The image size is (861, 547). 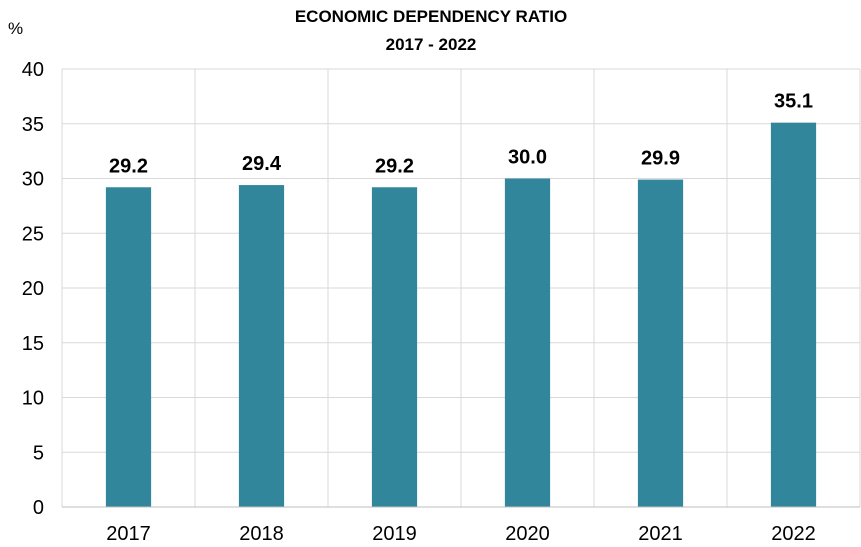 I want to click on data-label-2017: 29.2, so click(x=128, y=166).